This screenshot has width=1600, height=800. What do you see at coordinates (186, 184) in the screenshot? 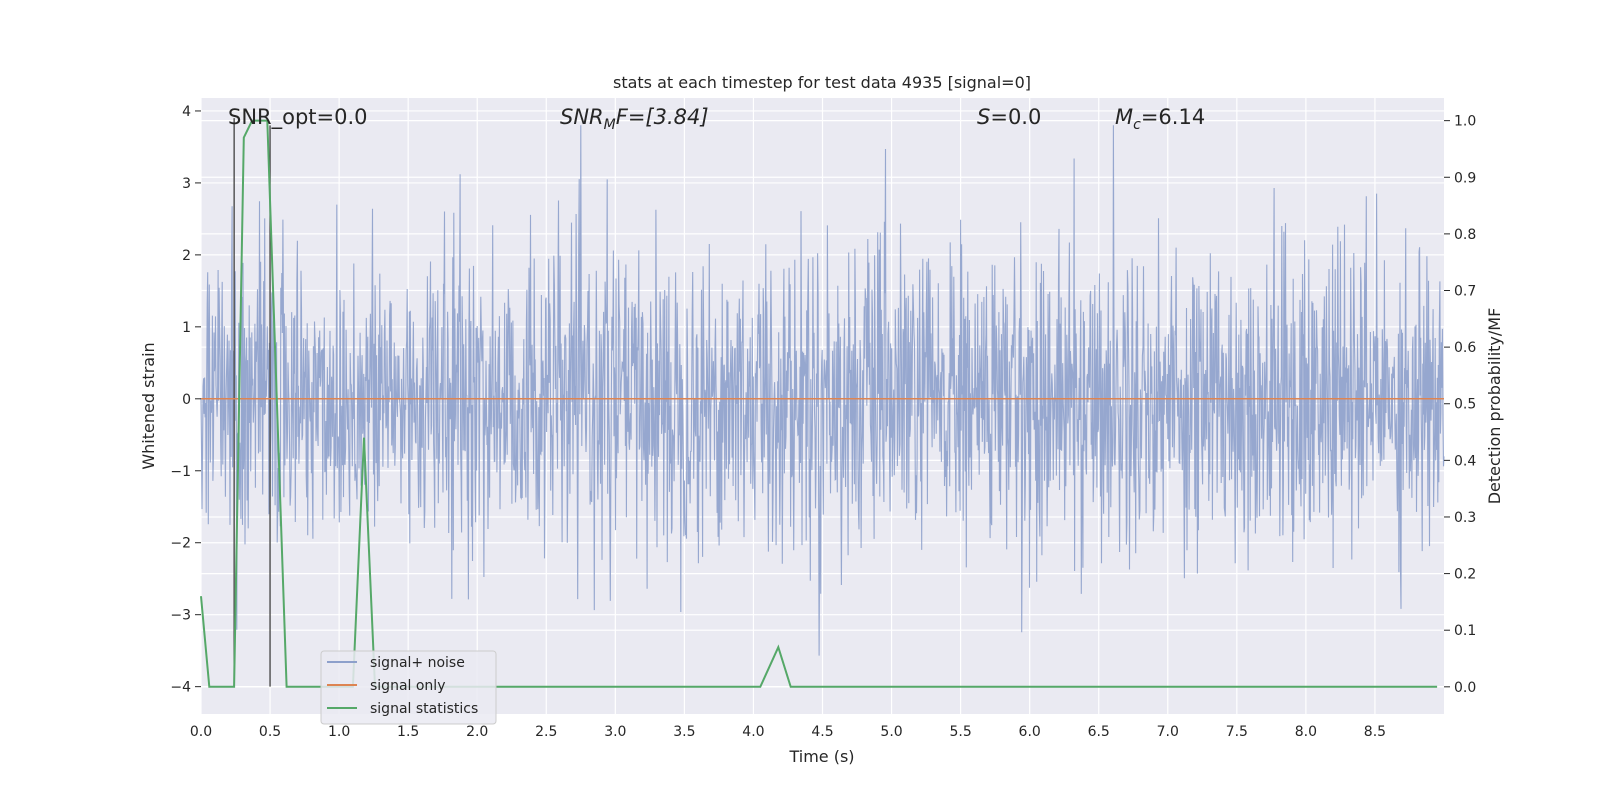
I see `y-tick-label-left: 3` at bounding box center [186, 184].